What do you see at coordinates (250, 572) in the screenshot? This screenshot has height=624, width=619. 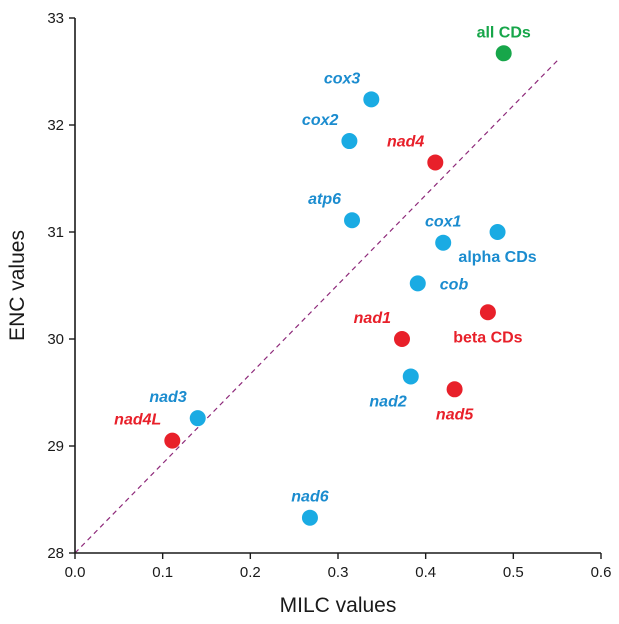 I see `x-tick-label: 0.2` at bounding box center [250, 572].